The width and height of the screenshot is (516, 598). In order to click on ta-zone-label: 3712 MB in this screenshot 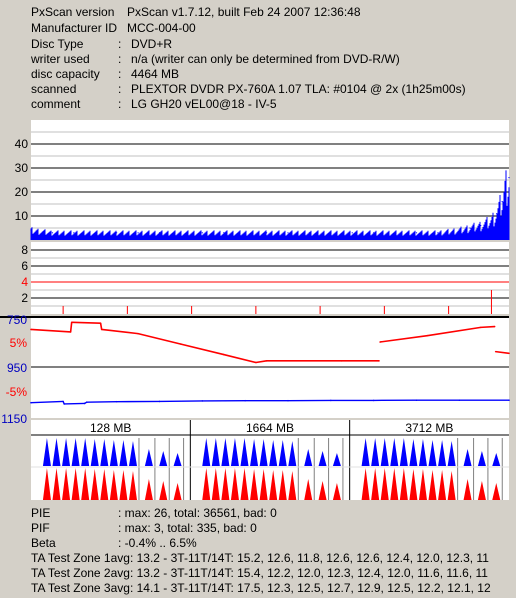, I will do `click(429, 428)`.